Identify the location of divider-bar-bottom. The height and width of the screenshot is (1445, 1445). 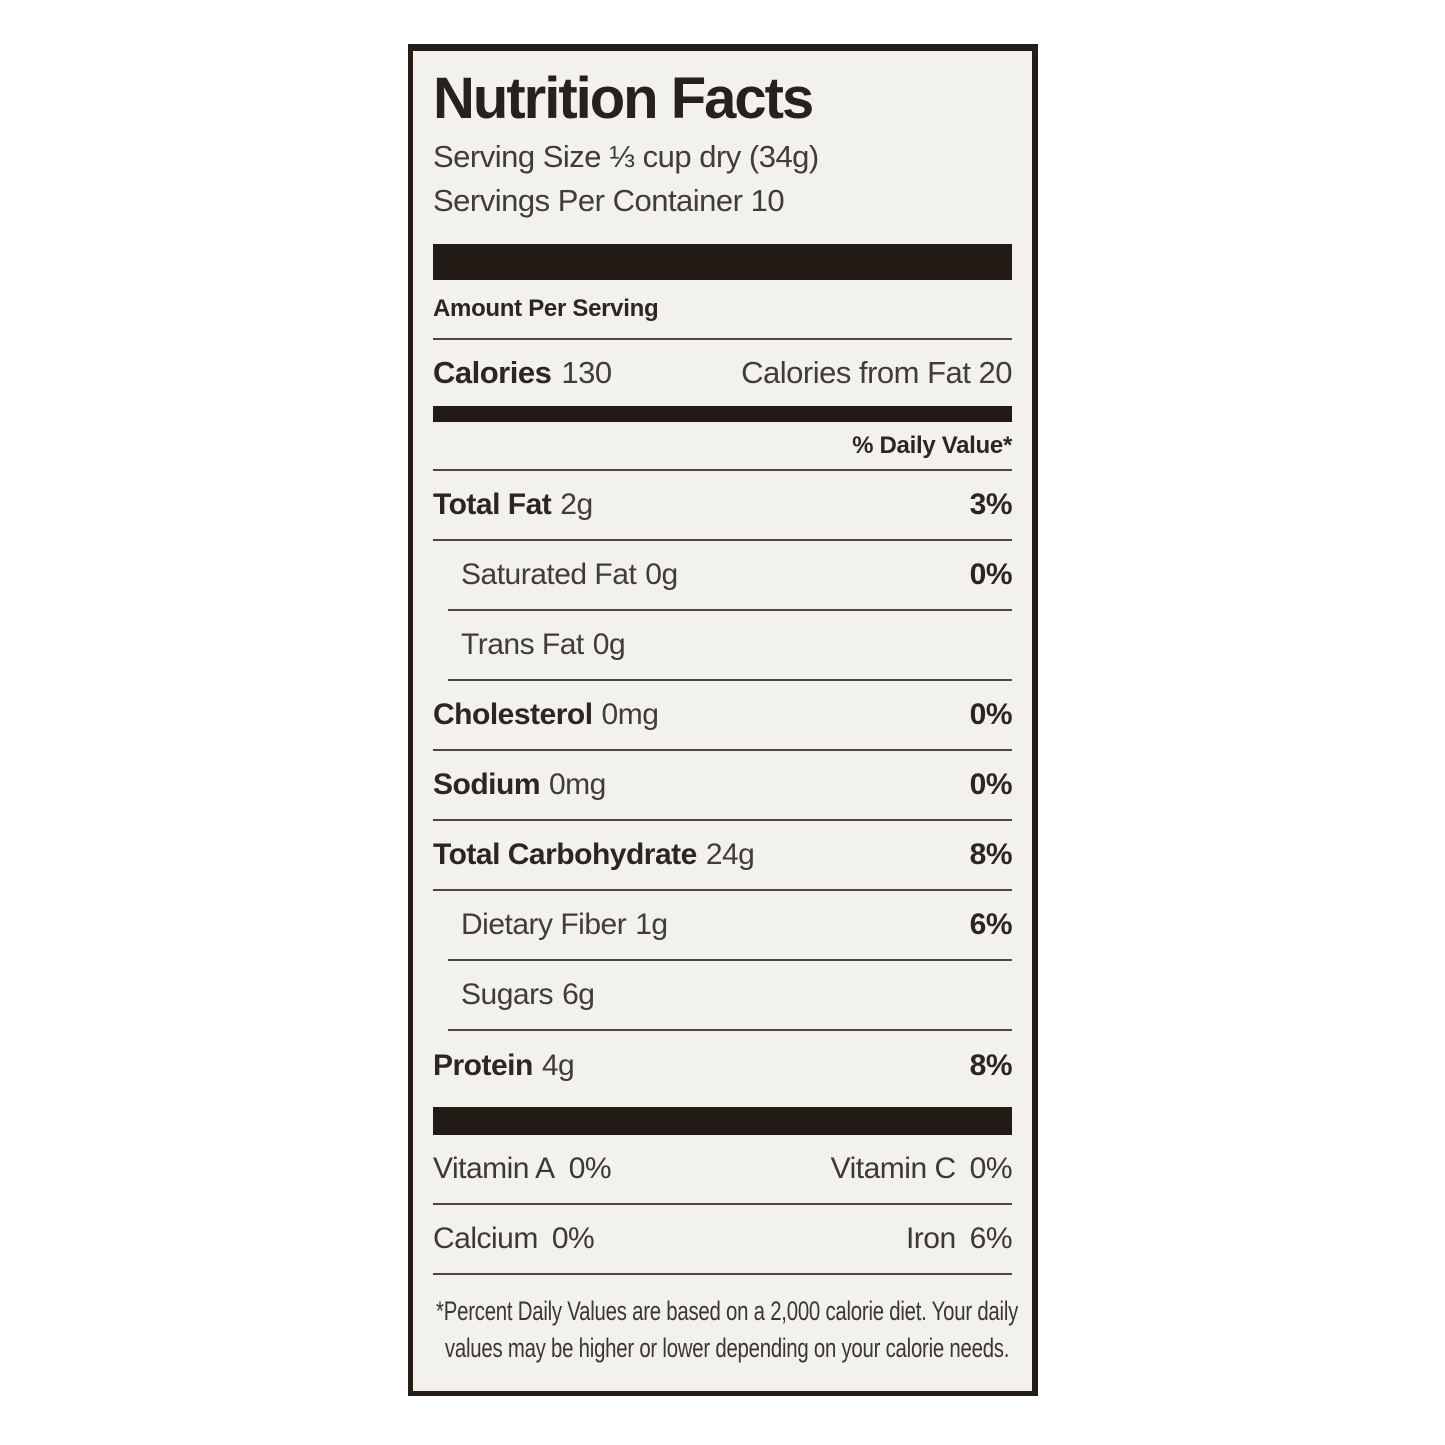
(722, 1121).